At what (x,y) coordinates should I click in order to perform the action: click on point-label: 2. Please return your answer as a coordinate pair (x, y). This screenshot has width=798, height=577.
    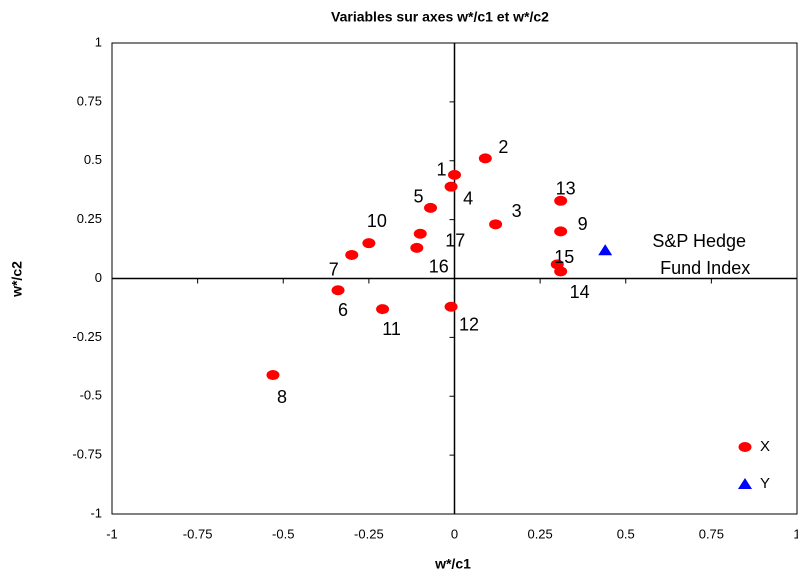
    Looking at the image, I should click on (503, 147).